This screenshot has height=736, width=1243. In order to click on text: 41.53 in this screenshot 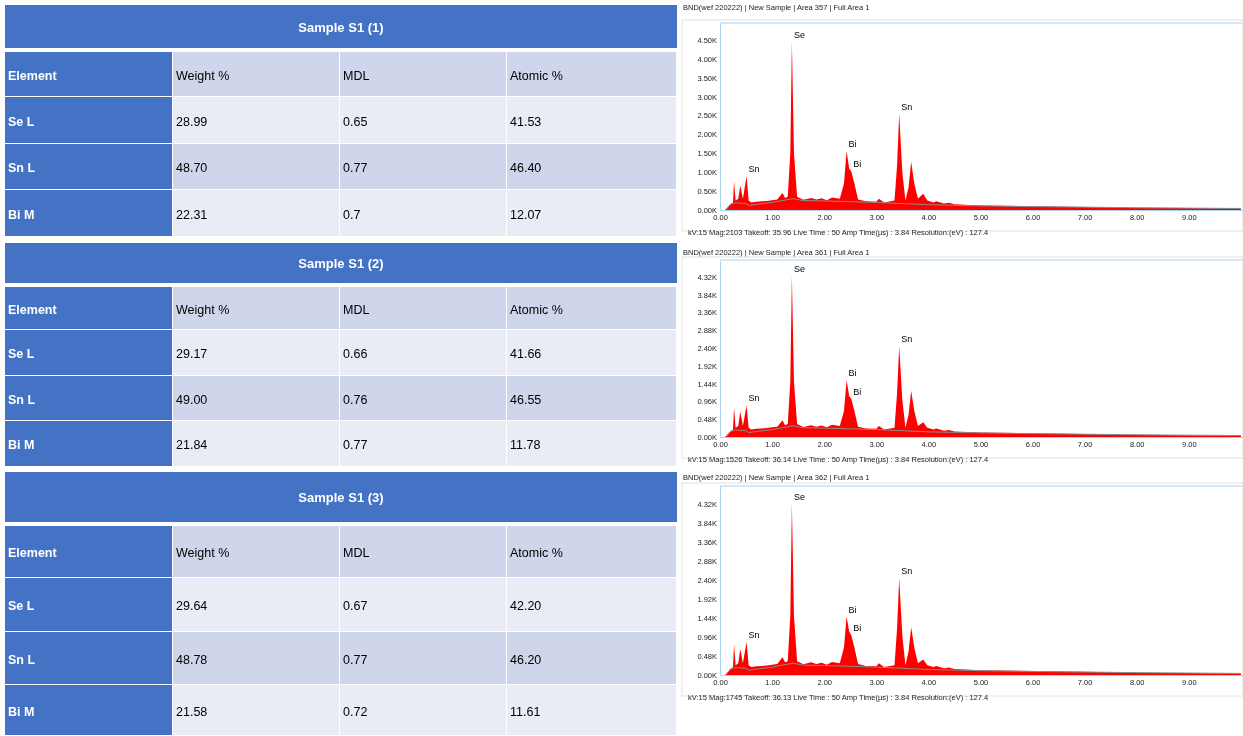, I will do `click(526, 121)`.